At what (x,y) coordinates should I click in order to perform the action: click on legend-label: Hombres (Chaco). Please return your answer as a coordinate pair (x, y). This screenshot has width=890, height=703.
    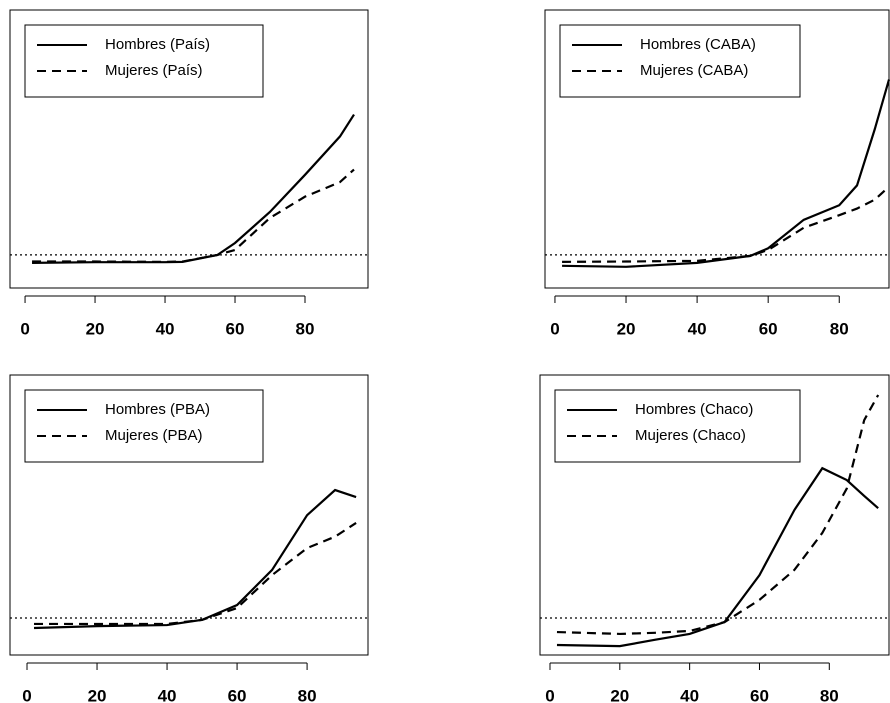
    Looking at the image, I should click on (694, 409).